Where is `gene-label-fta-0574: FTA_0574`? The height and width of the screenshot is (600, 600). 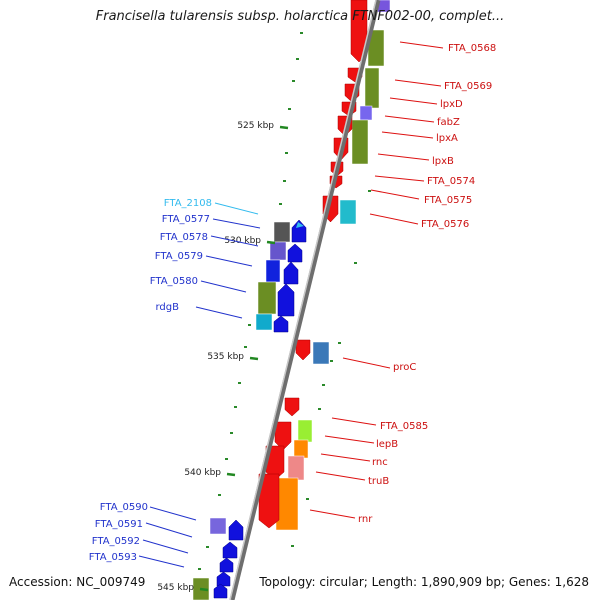 gene-label-fta-0574: FTA_0574 is located at coordinates (451, 181).